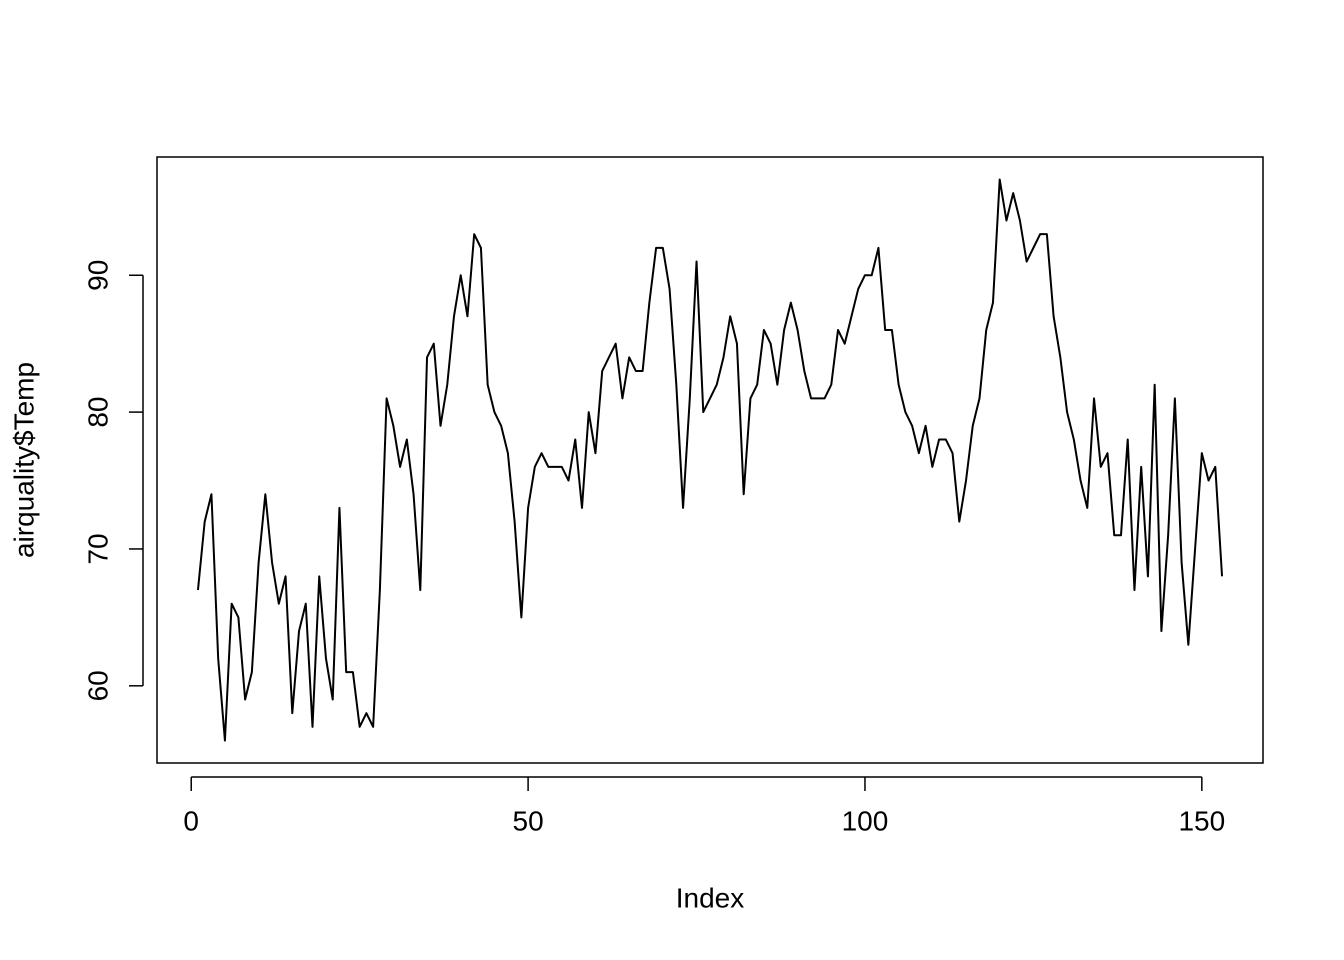  Describe the element at coordinates (97, 275) in the screenshot. I see `y-tick-label: 90` at that location.